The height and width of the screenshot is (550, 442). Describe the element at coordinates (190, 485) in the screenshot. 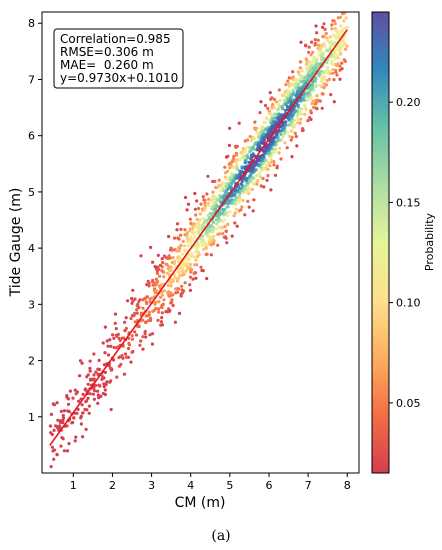

I see `x-tick-label: 4` at that location.